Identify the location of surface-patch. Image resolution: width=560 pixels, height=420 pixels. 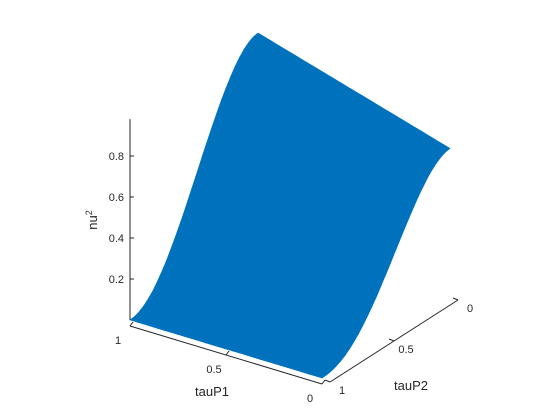
(444, 148).